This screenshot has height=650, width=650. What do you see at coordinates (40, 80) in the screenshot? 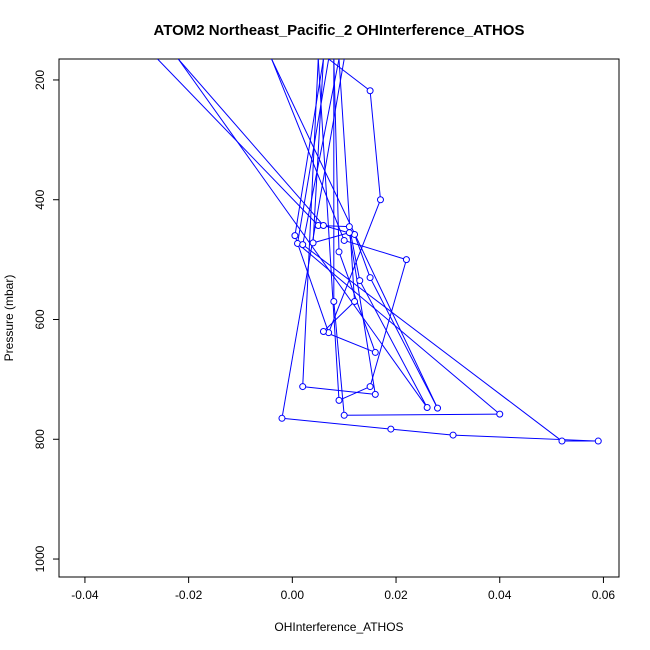
I see `y-tick-label: 200` at bounding box center [40, 80].